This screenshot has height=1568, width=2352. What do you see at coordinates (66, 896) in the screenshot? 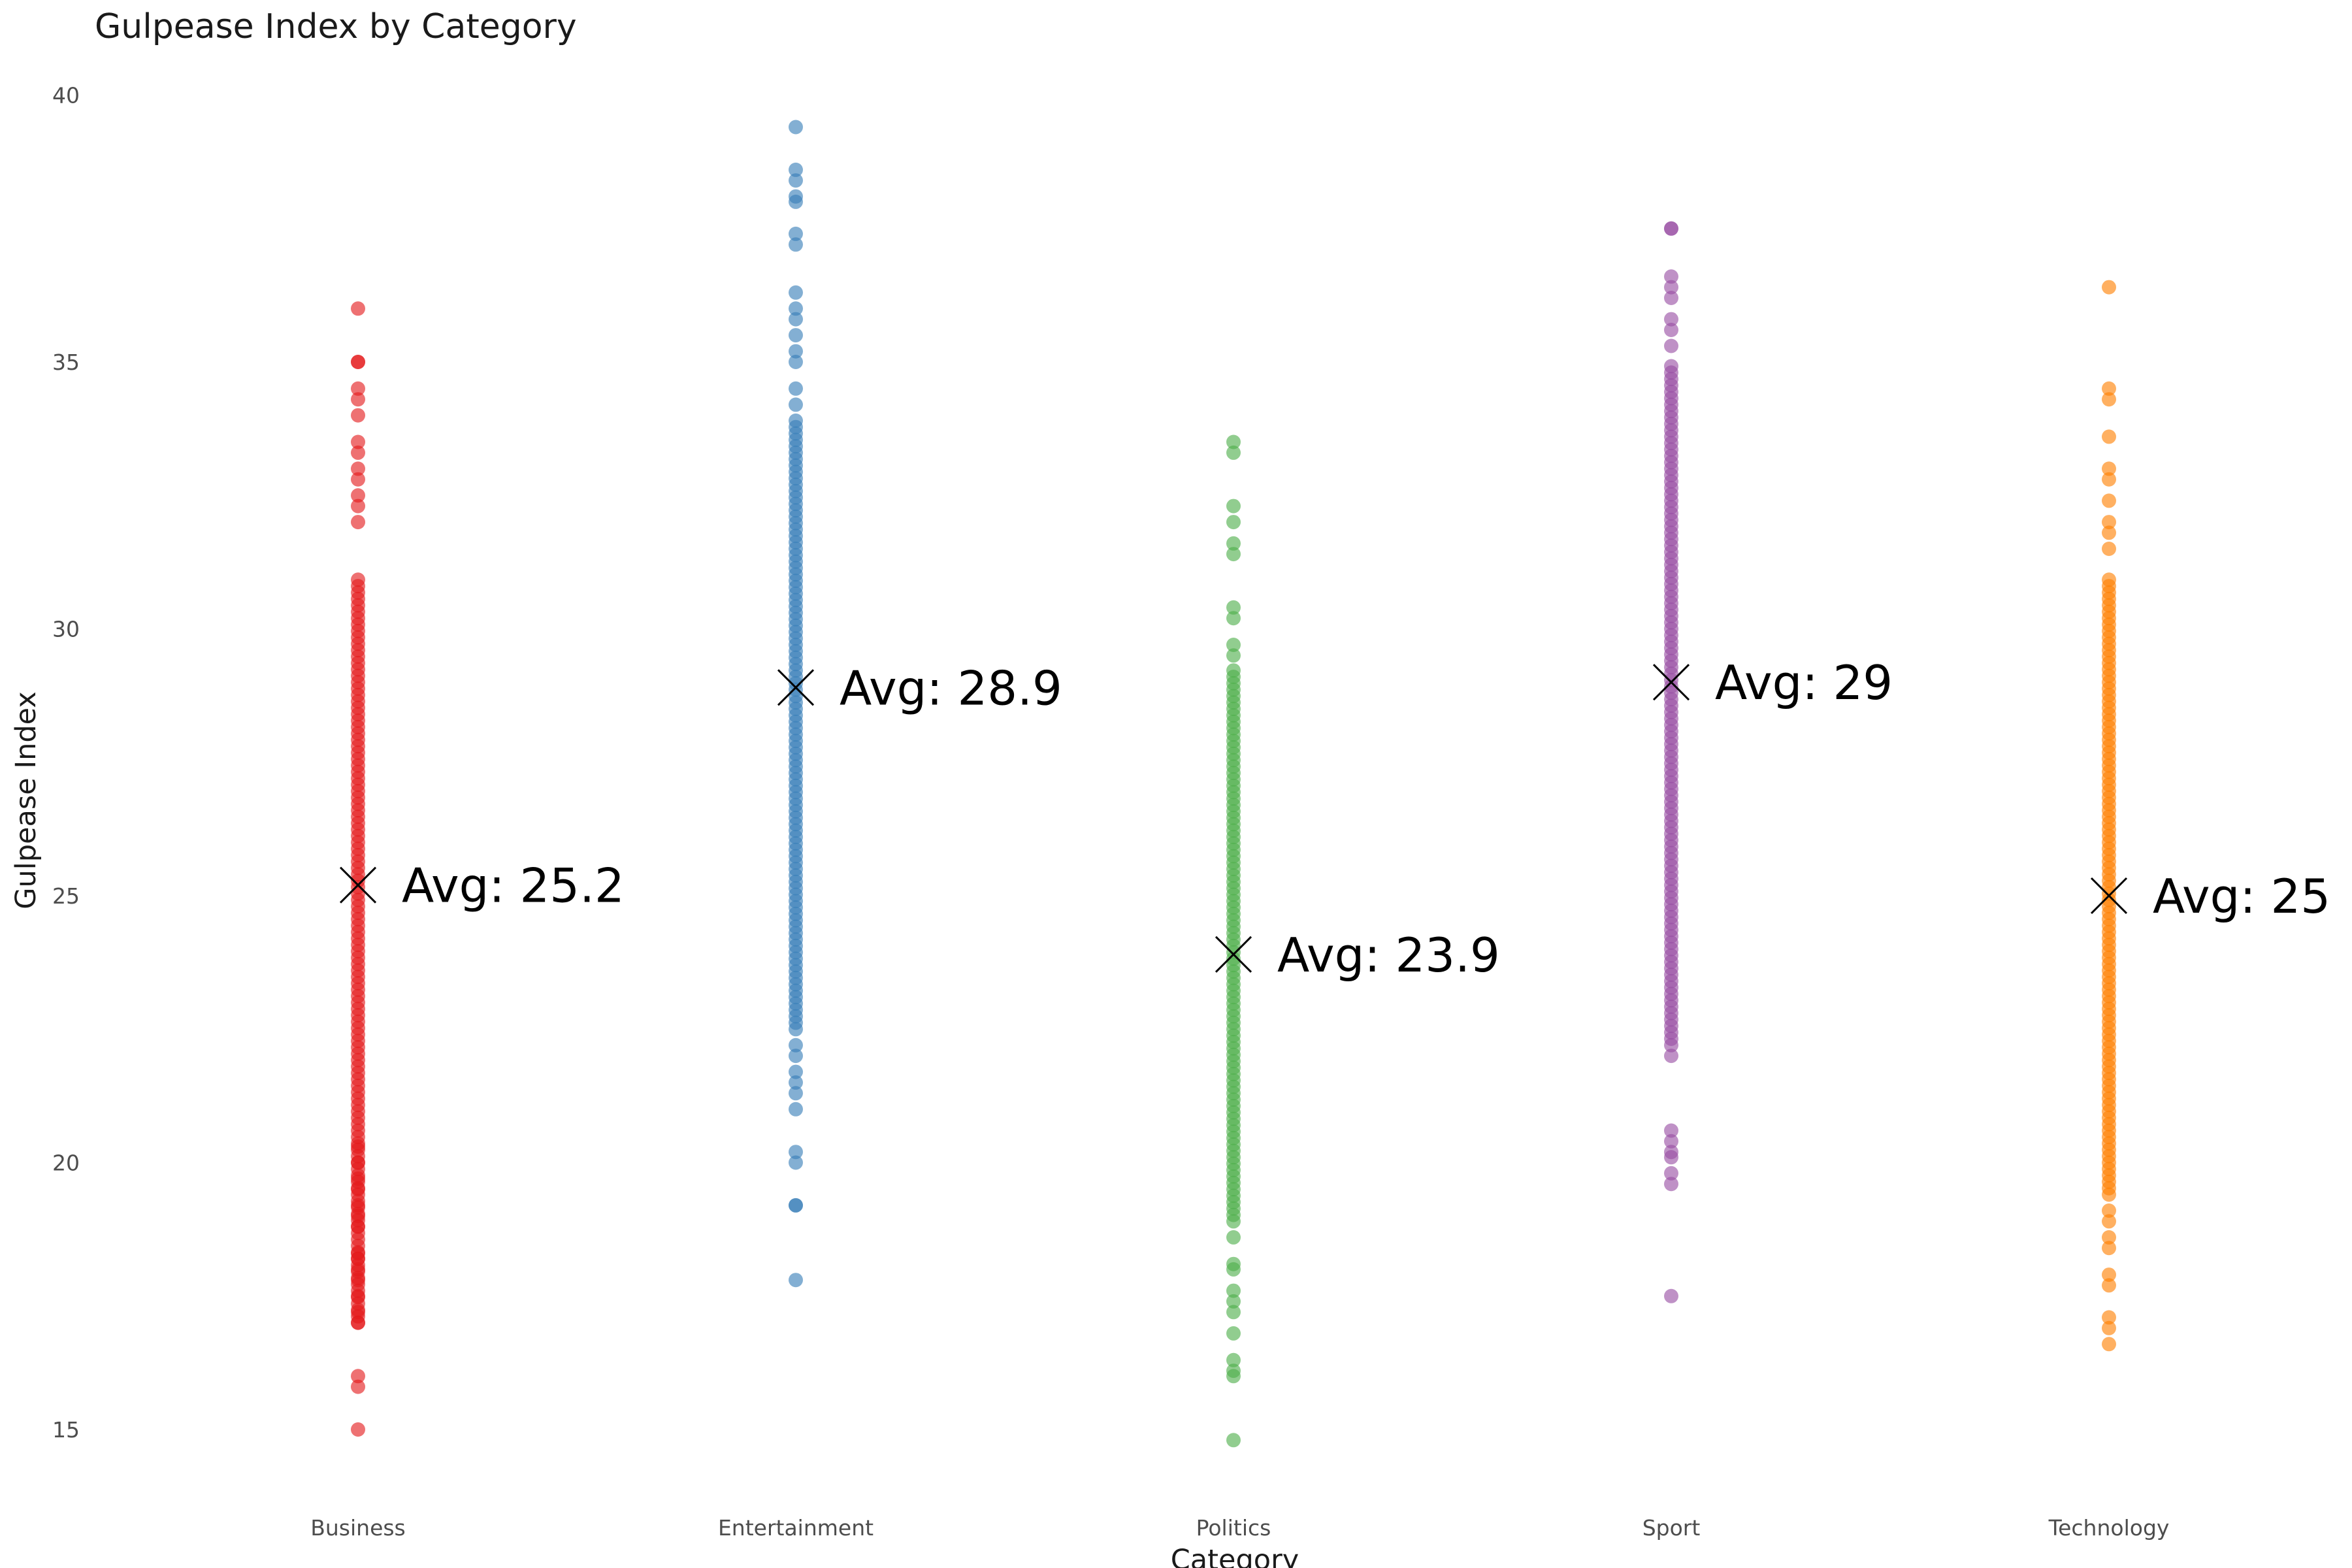
I see `y-tick-label: 25` at bounding box center [66, 896].